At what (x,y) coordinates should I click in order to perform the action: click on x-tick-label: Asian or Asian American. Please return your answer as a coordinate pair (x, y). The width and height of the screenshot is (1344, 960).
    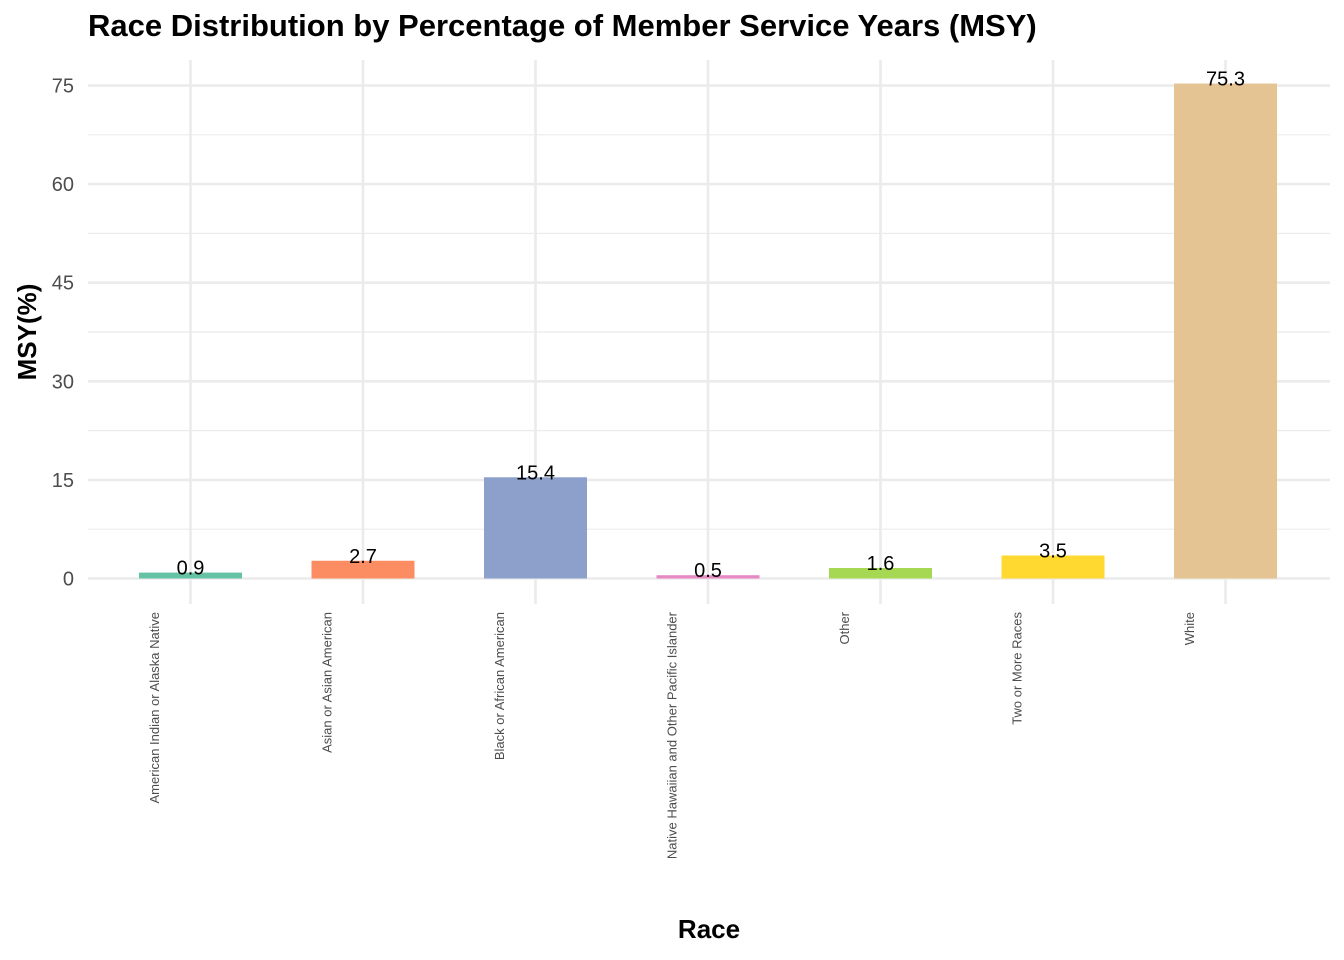
    Looking at the image, I should click on (327, 682).